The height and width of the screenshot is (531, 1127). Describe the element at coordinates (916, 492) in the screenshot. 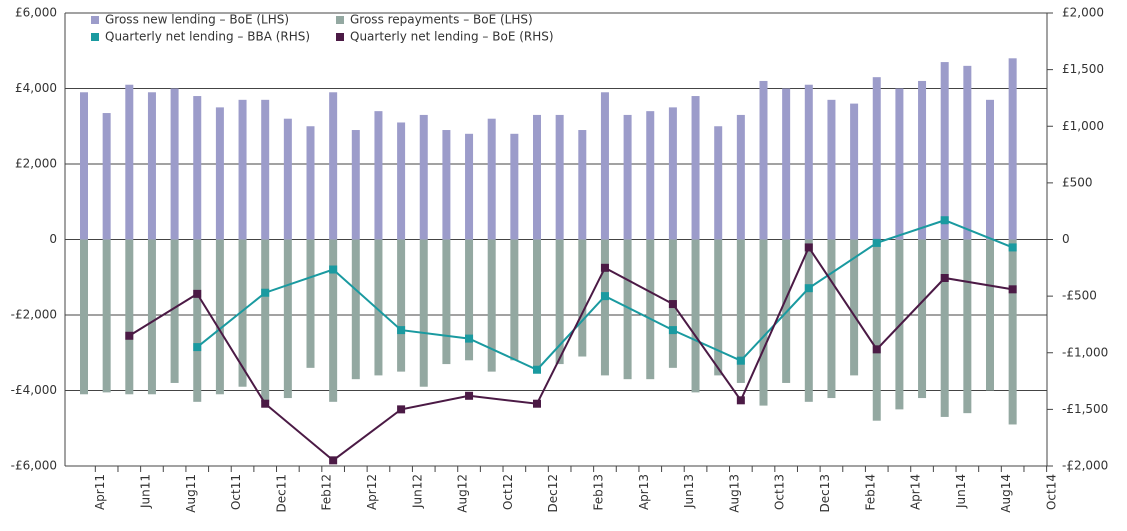

I see `x-tick-label: Apr14` at that location.